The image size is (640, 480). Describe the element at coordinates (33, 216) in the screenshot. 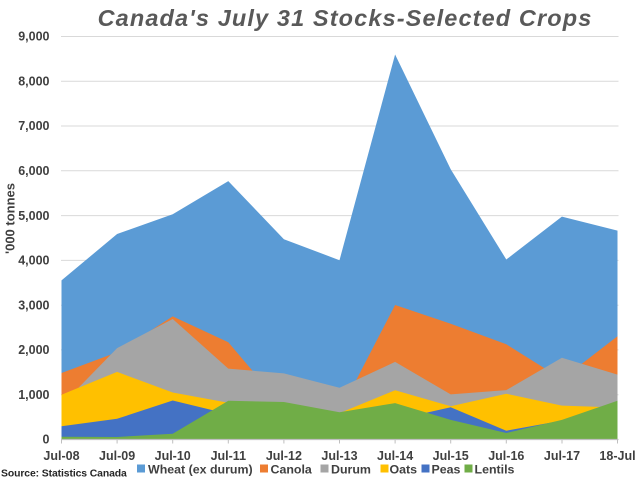

I see `svg-text: 5,000` at that location.